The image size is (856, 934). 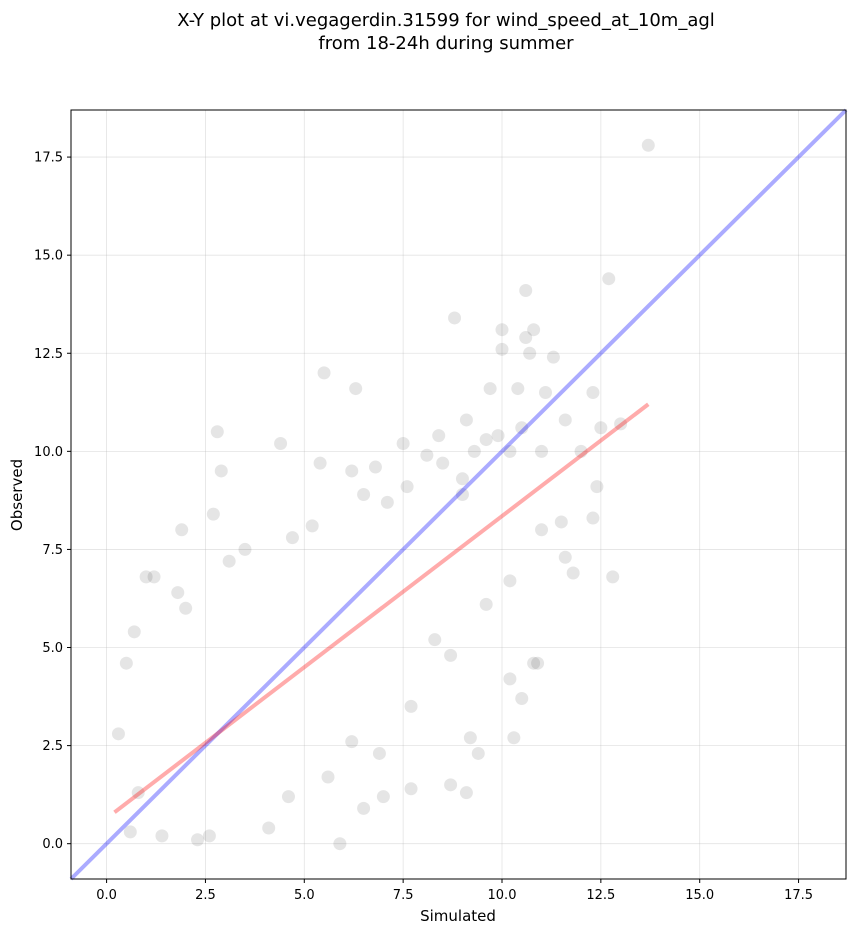 What do you see at coordinates (52, 844) in the screenshot?
I see `y-tick-label: 0.0` at bounding box center [52, 844].